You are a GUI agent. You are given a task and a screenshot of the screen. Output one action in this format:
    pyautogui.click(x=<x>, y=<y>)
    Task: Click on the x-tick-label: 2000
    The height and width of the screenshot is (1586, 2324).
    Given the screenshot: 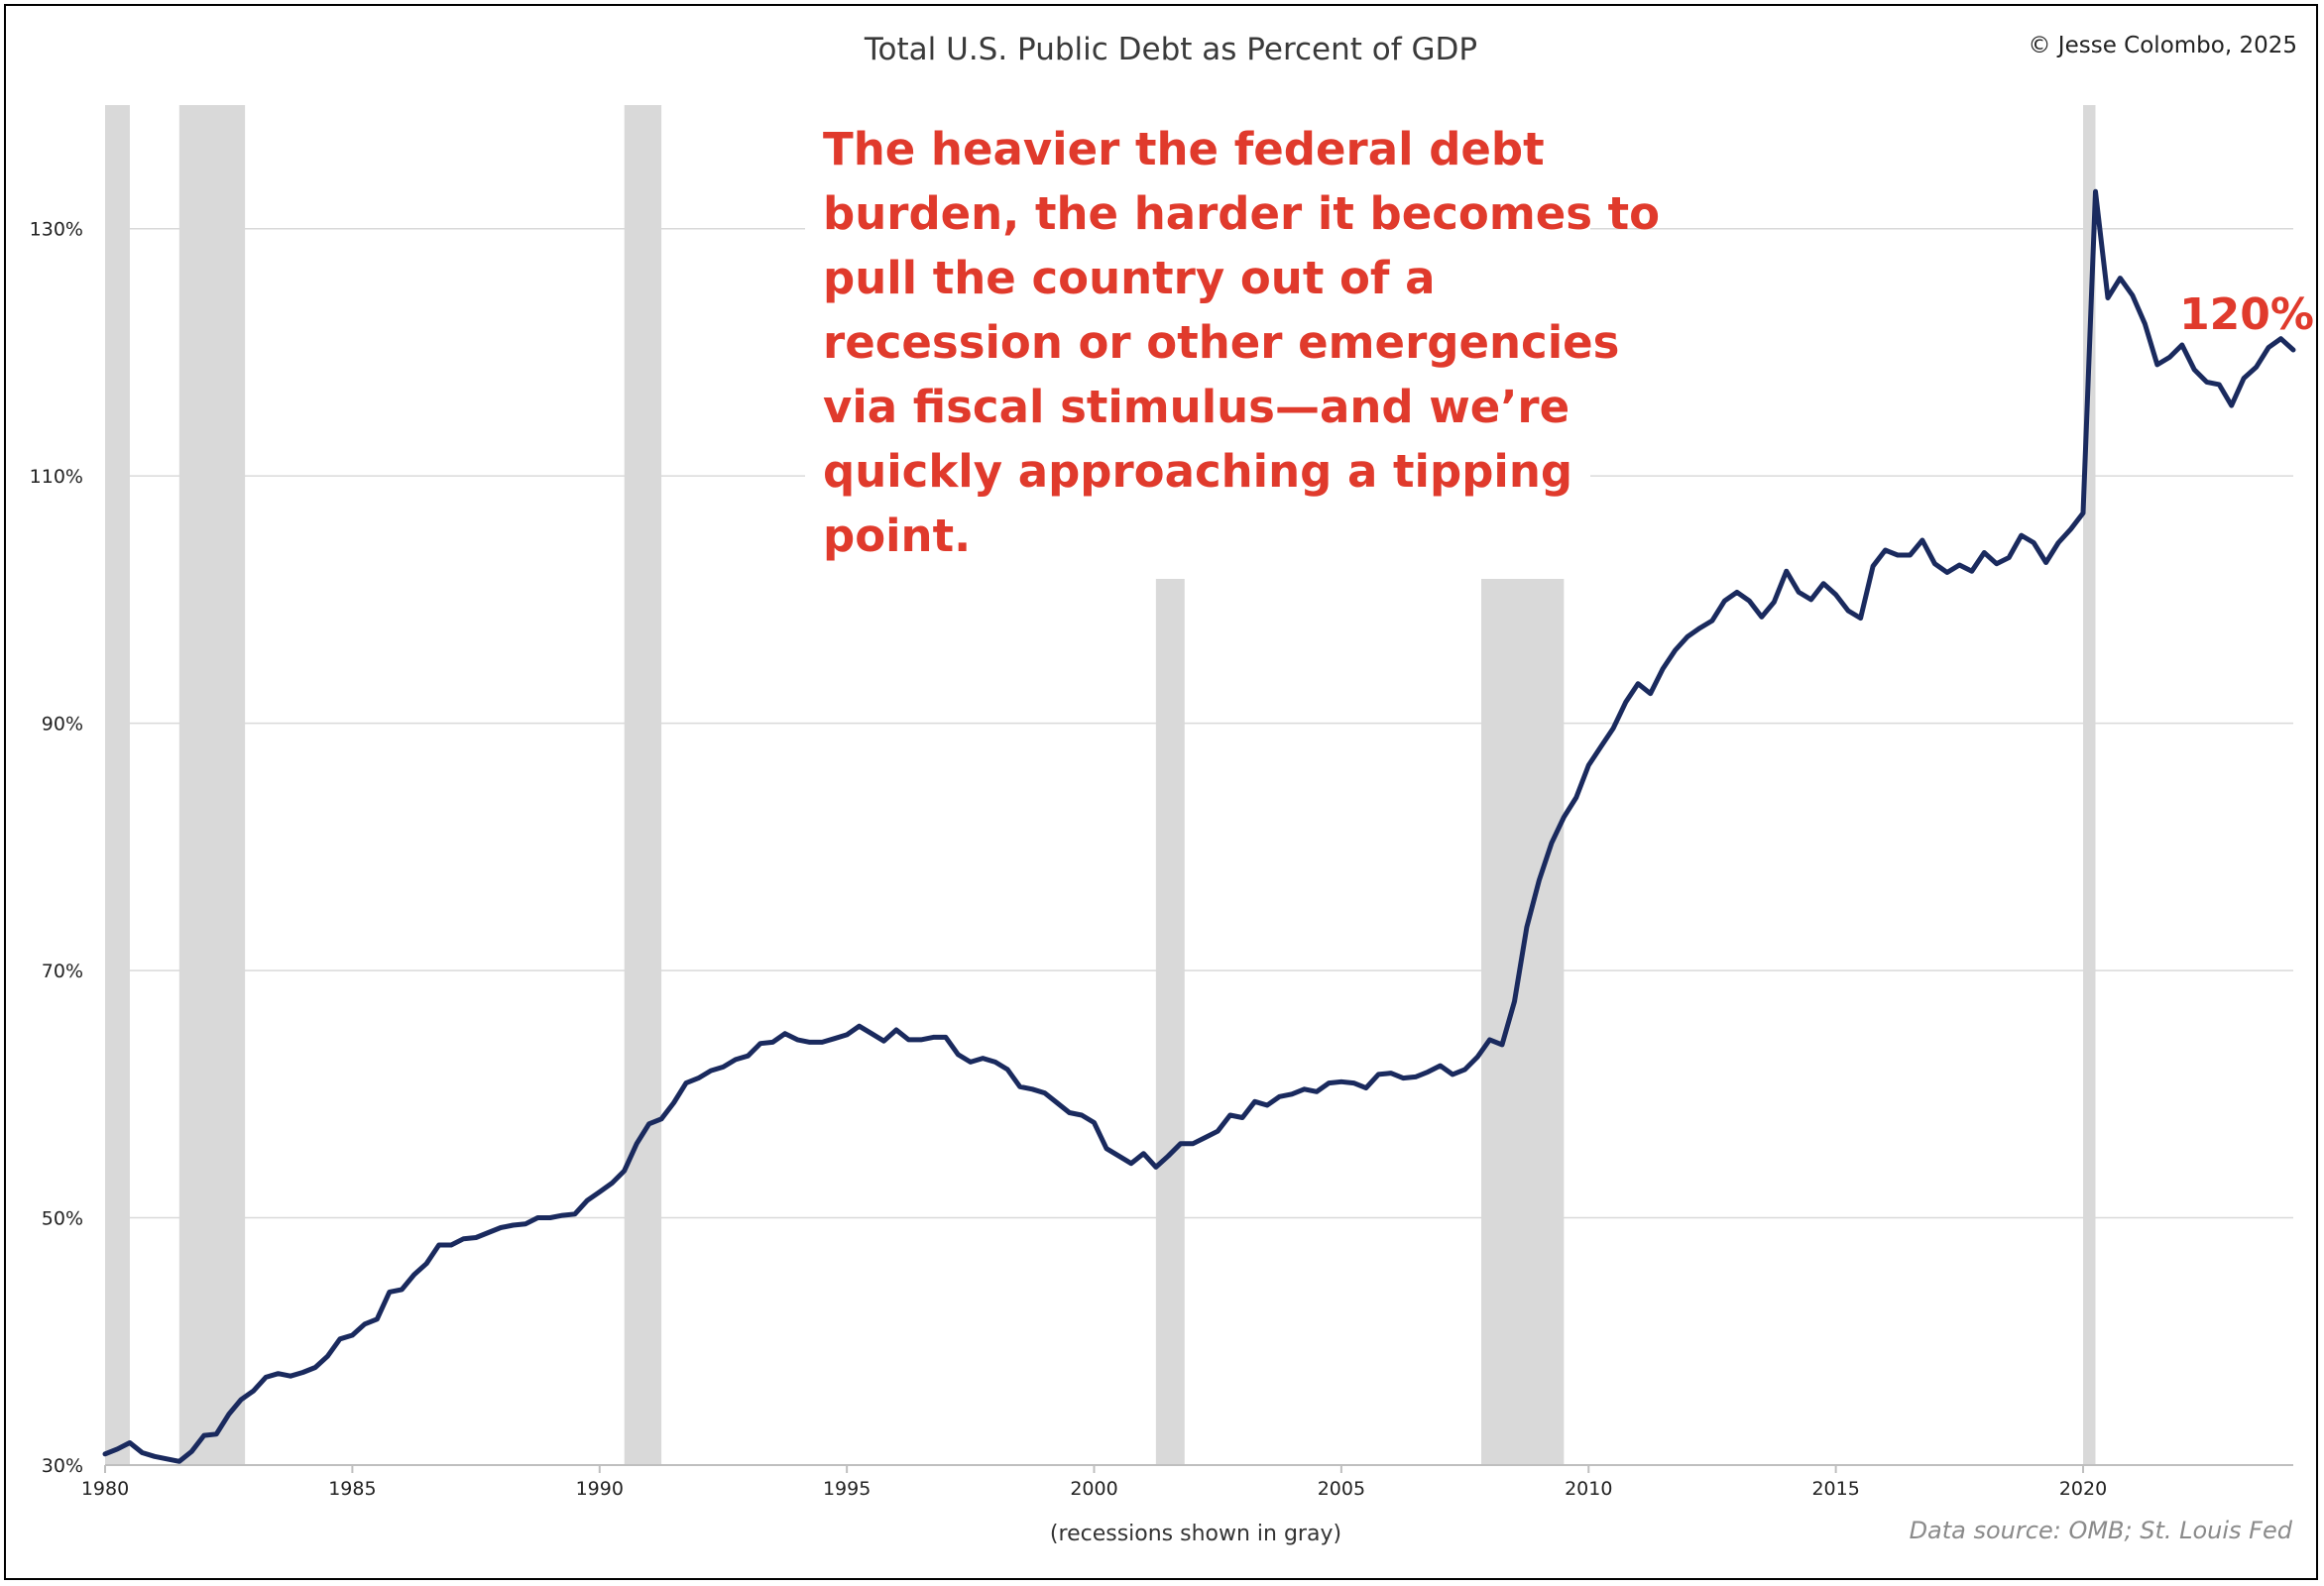 What is the action you would take?
    pyautogui.click(x=1093, y=1489)
    